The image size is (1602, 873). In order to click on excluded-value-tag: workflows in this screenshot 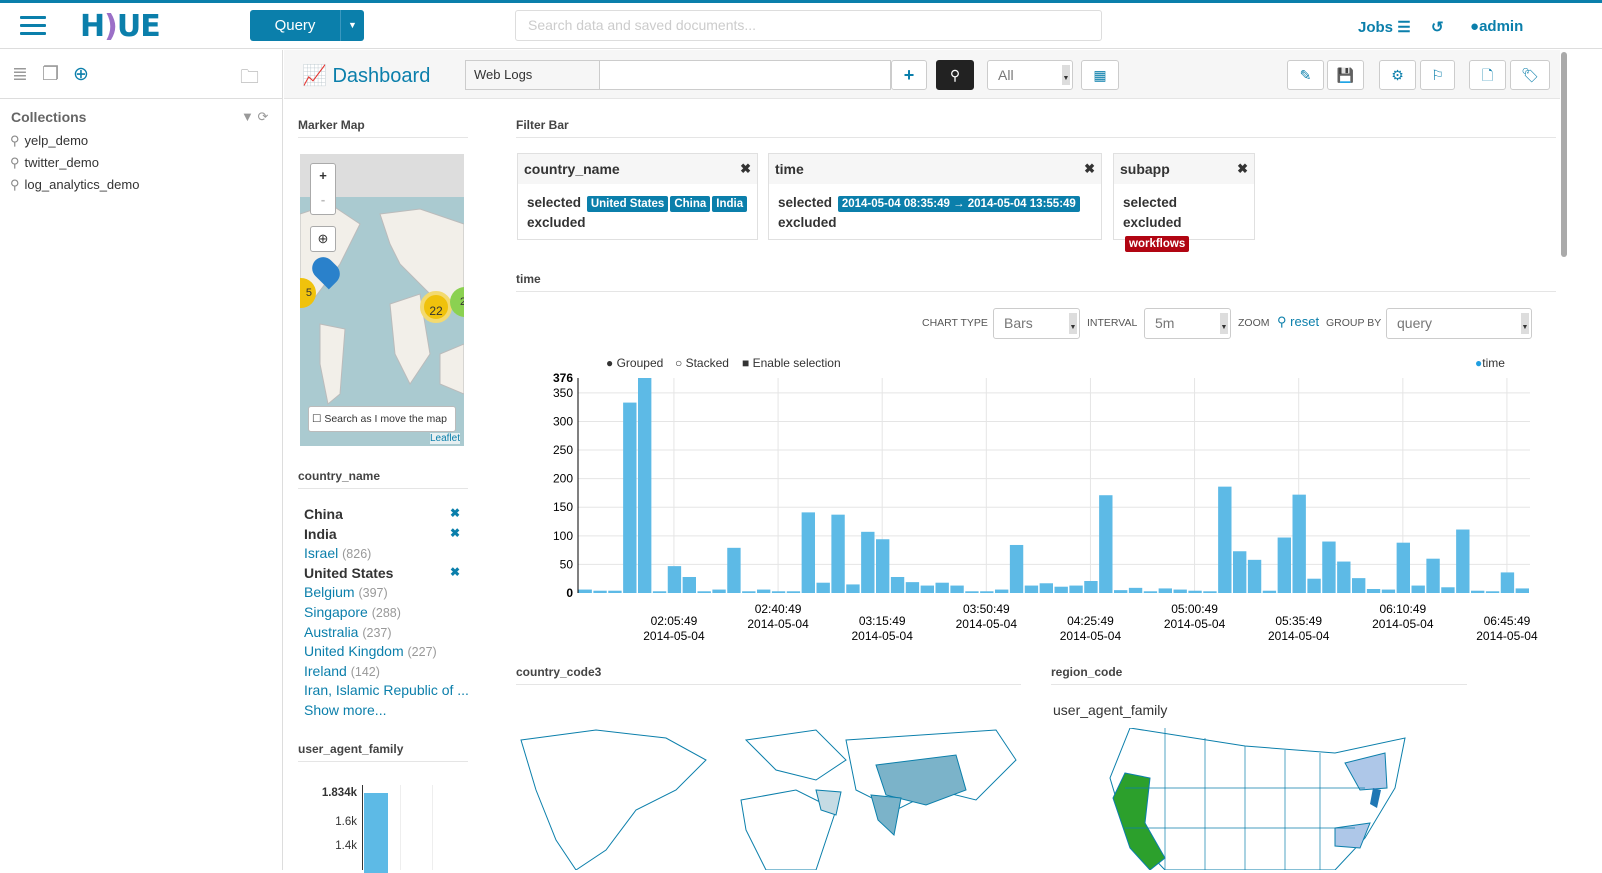, I will do `click(1157, 244)`.